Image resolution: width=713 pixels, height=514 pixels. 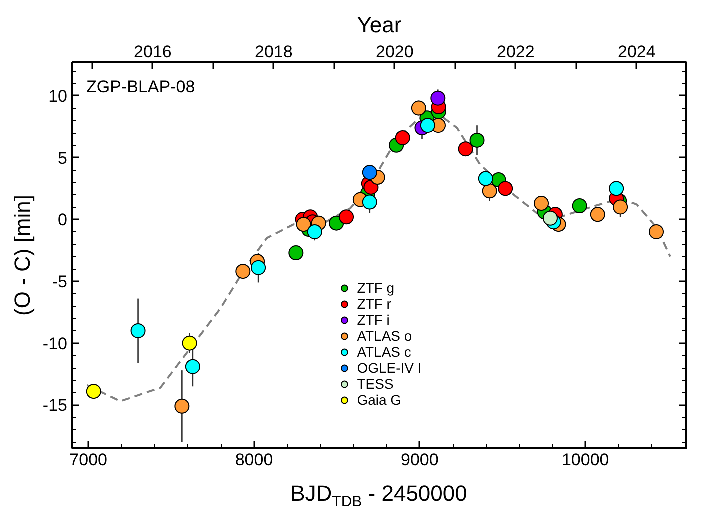 What do you see at coordinates (254, 460) in the screenshot?
I see `x-tick-label: 8000` at bounding box center [254, 460].